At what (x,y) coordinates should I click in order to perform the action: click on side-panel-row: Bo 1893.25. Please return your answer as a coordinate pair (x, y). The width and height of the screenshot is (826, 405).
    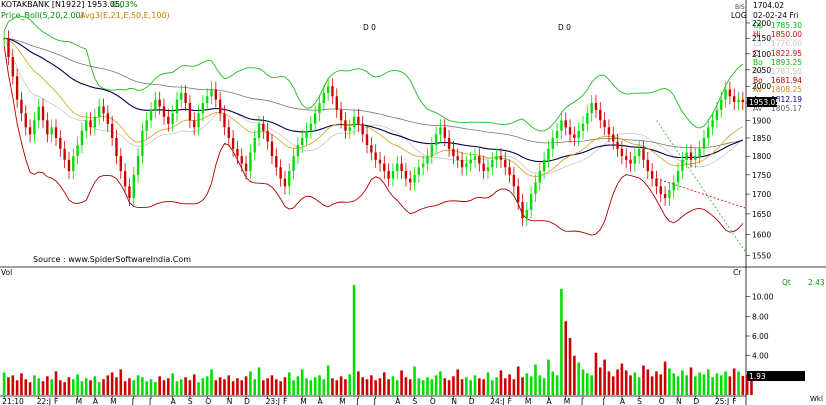
    Looking at the image, I should click on (777, 62).